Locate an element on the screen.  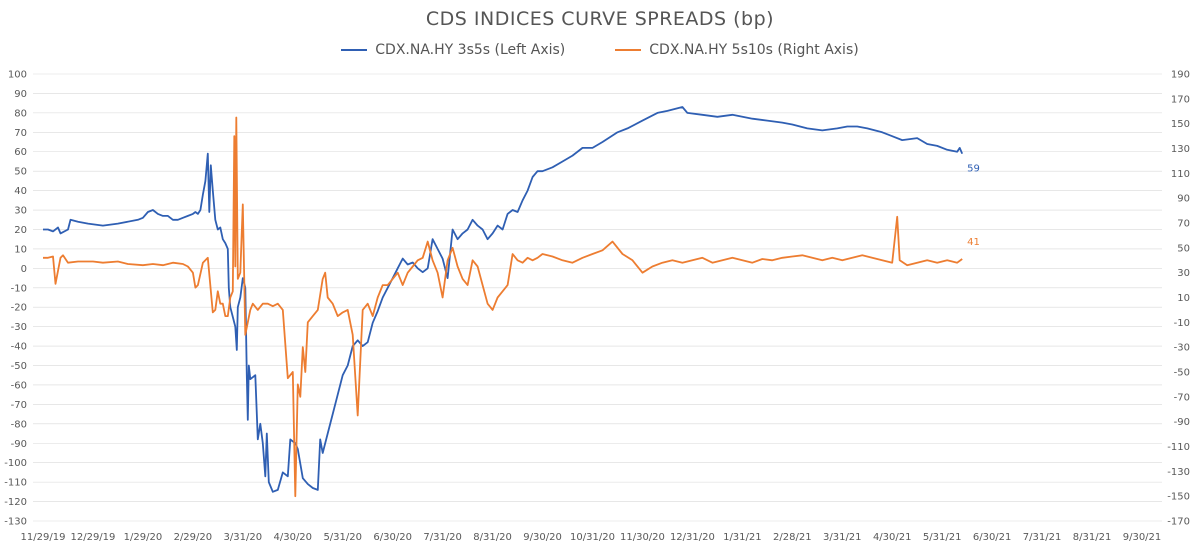
right-axis-tick-label: 170 is located at coordinates (1180, 99).